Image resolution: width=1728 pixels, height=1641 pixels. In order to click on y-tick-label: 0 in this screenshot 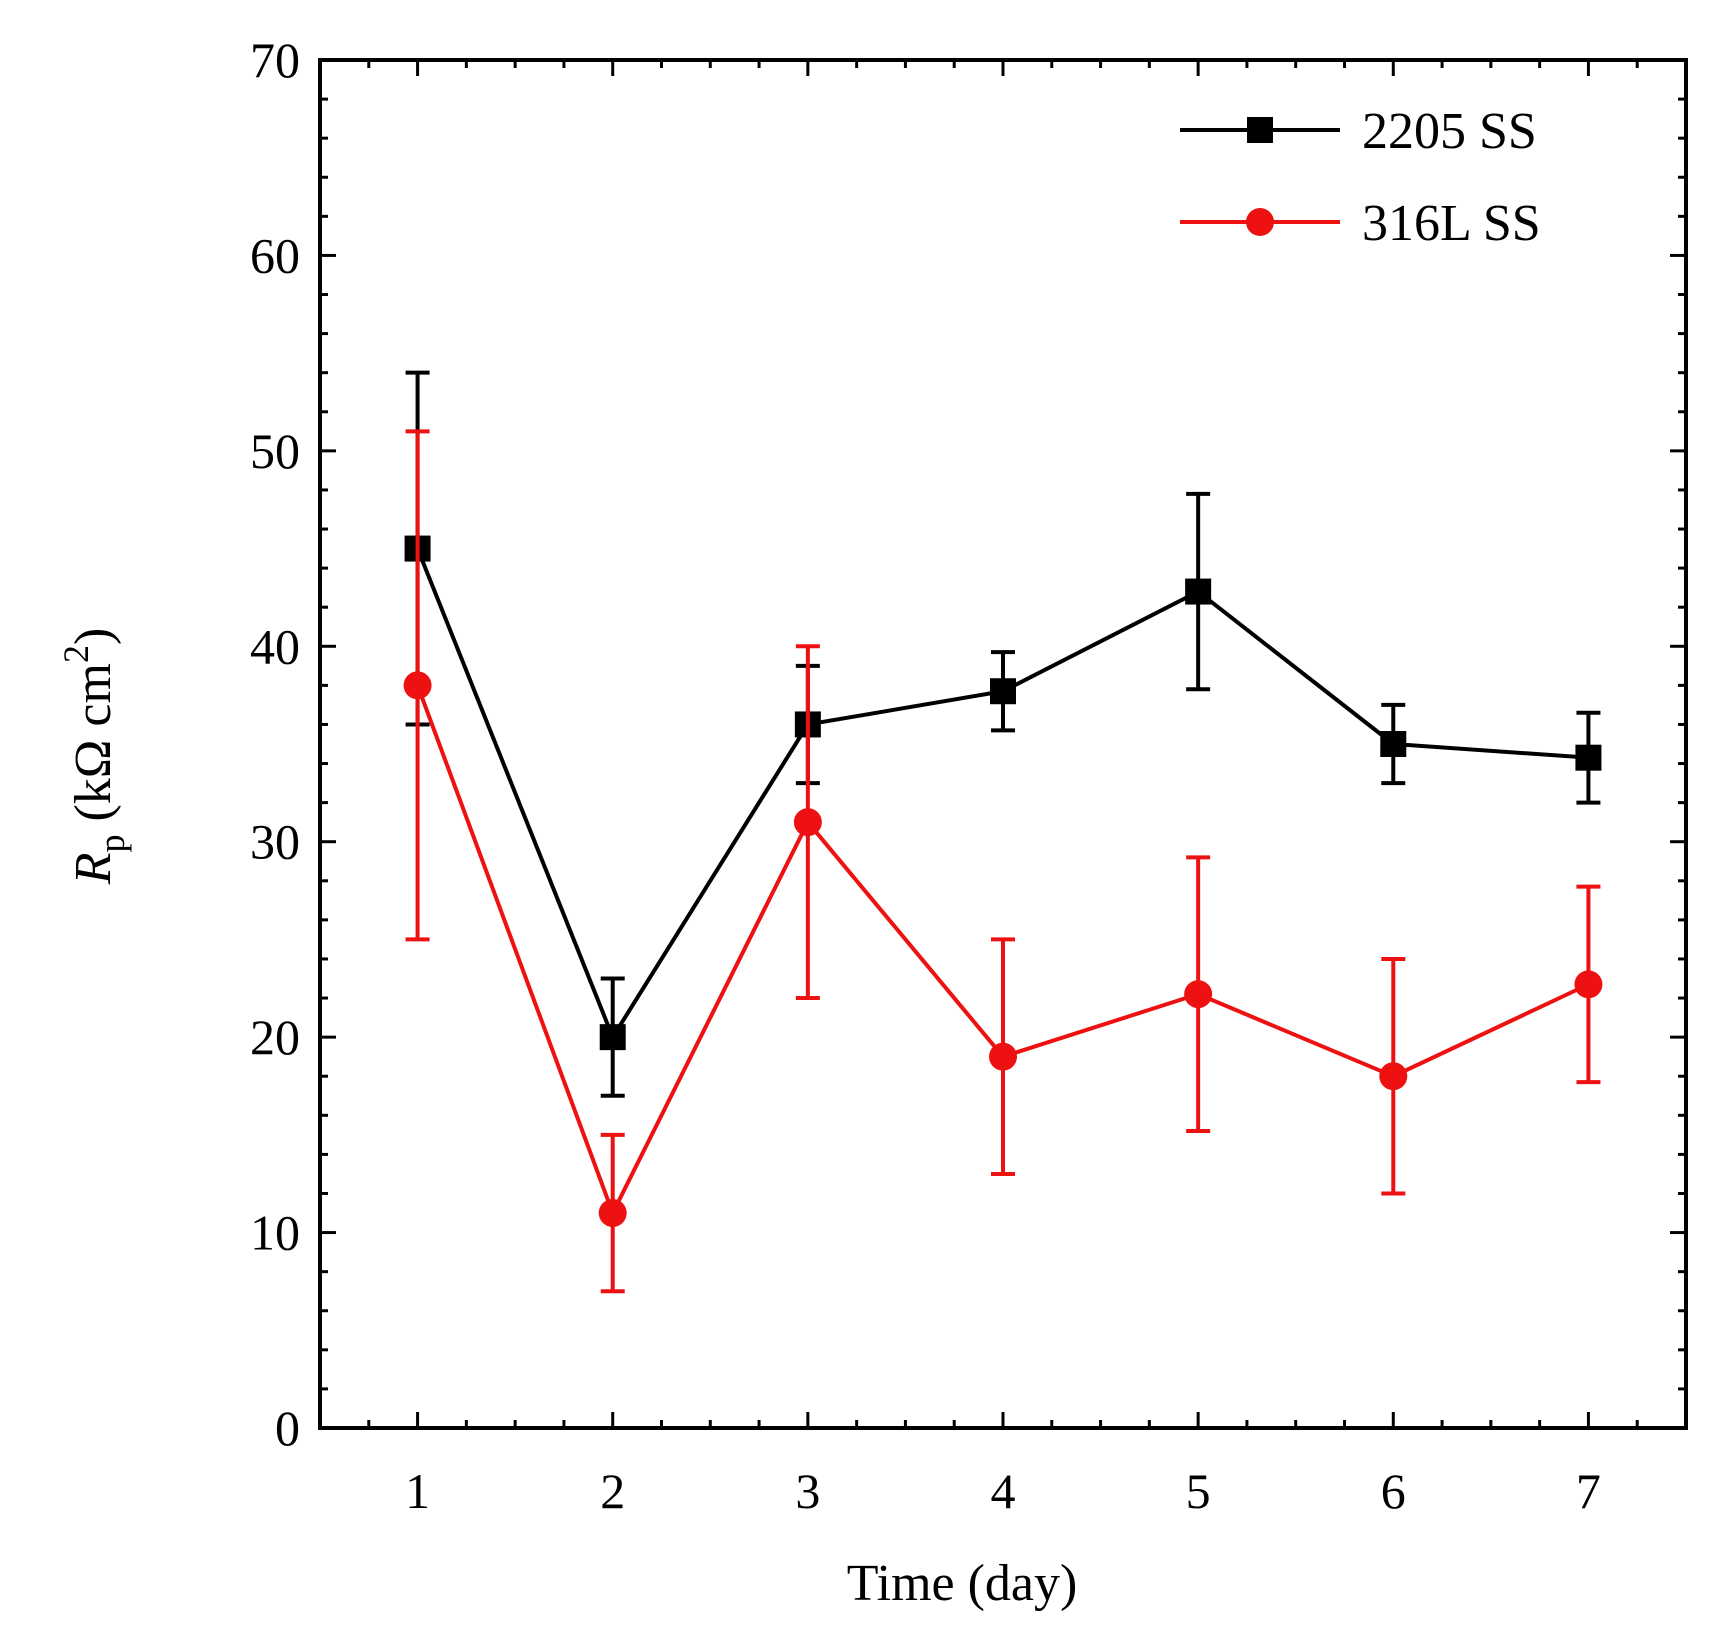, I will do `click(287, 1428)`.